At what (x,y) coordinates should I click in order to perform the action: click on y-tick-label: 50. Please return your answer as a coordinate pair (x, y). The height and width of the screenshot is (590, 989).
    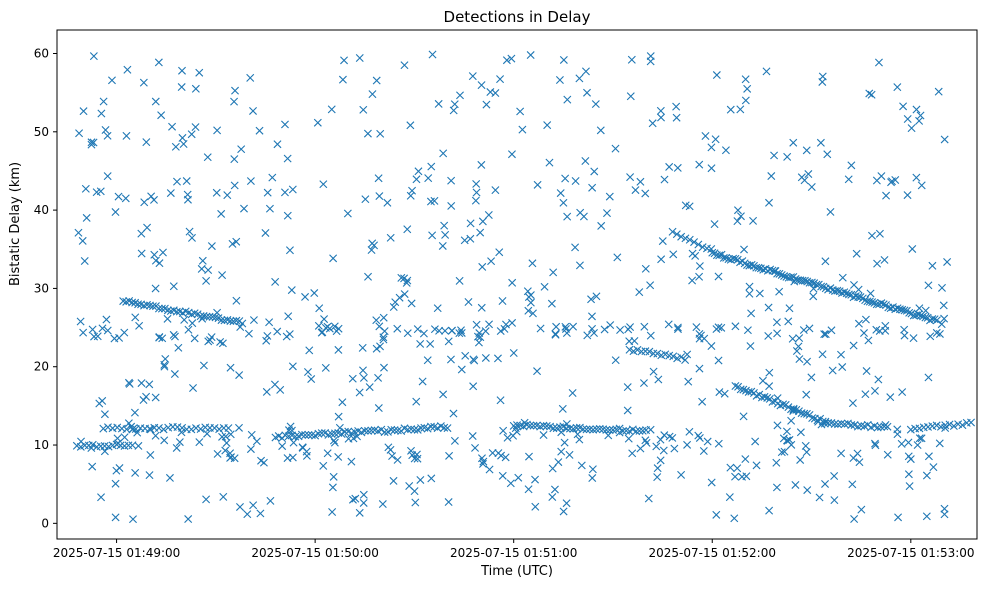
    Looking at the image, I should click on (41, 132).